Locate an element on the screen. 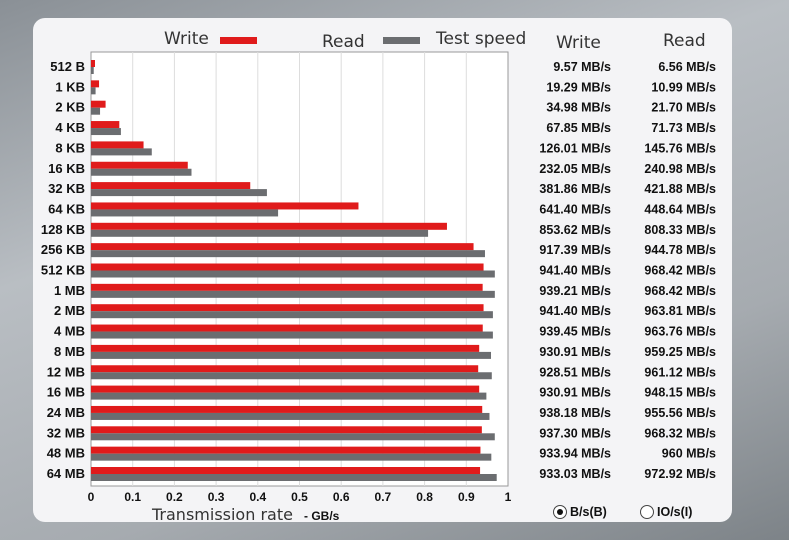 The height and width of the screenshot is (540, 789). read-value: 968.42 MB/s is located at coordinates (680, 271).